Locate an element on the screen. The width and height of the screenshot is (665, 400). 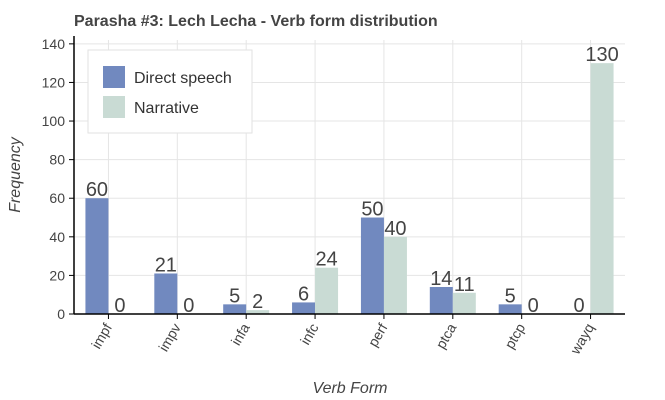
data-label: 130 is located at coordinates (601, 55).